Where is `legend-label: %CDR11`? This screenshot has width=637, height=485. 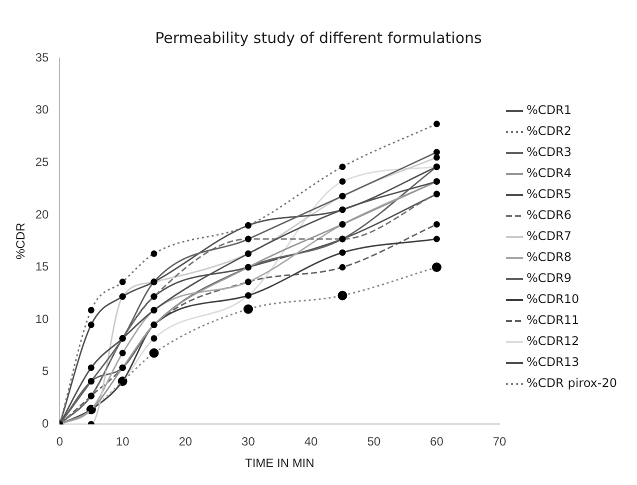
legend-label: %CDR11 is located at coordinates (553, 320).